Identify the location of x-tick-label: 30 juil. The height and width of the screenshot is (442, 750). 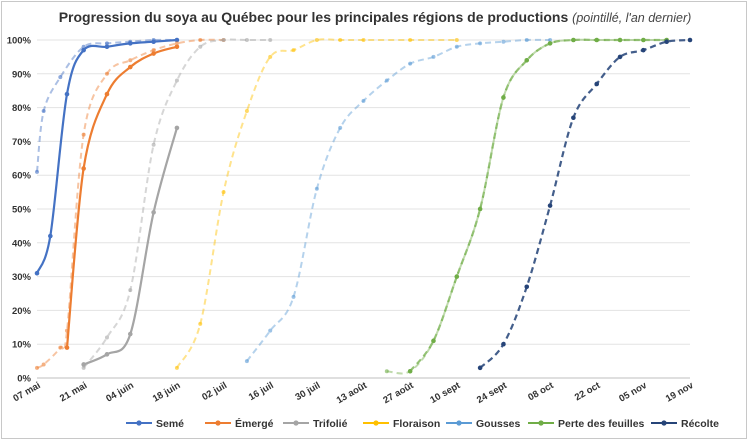
(308, 391).